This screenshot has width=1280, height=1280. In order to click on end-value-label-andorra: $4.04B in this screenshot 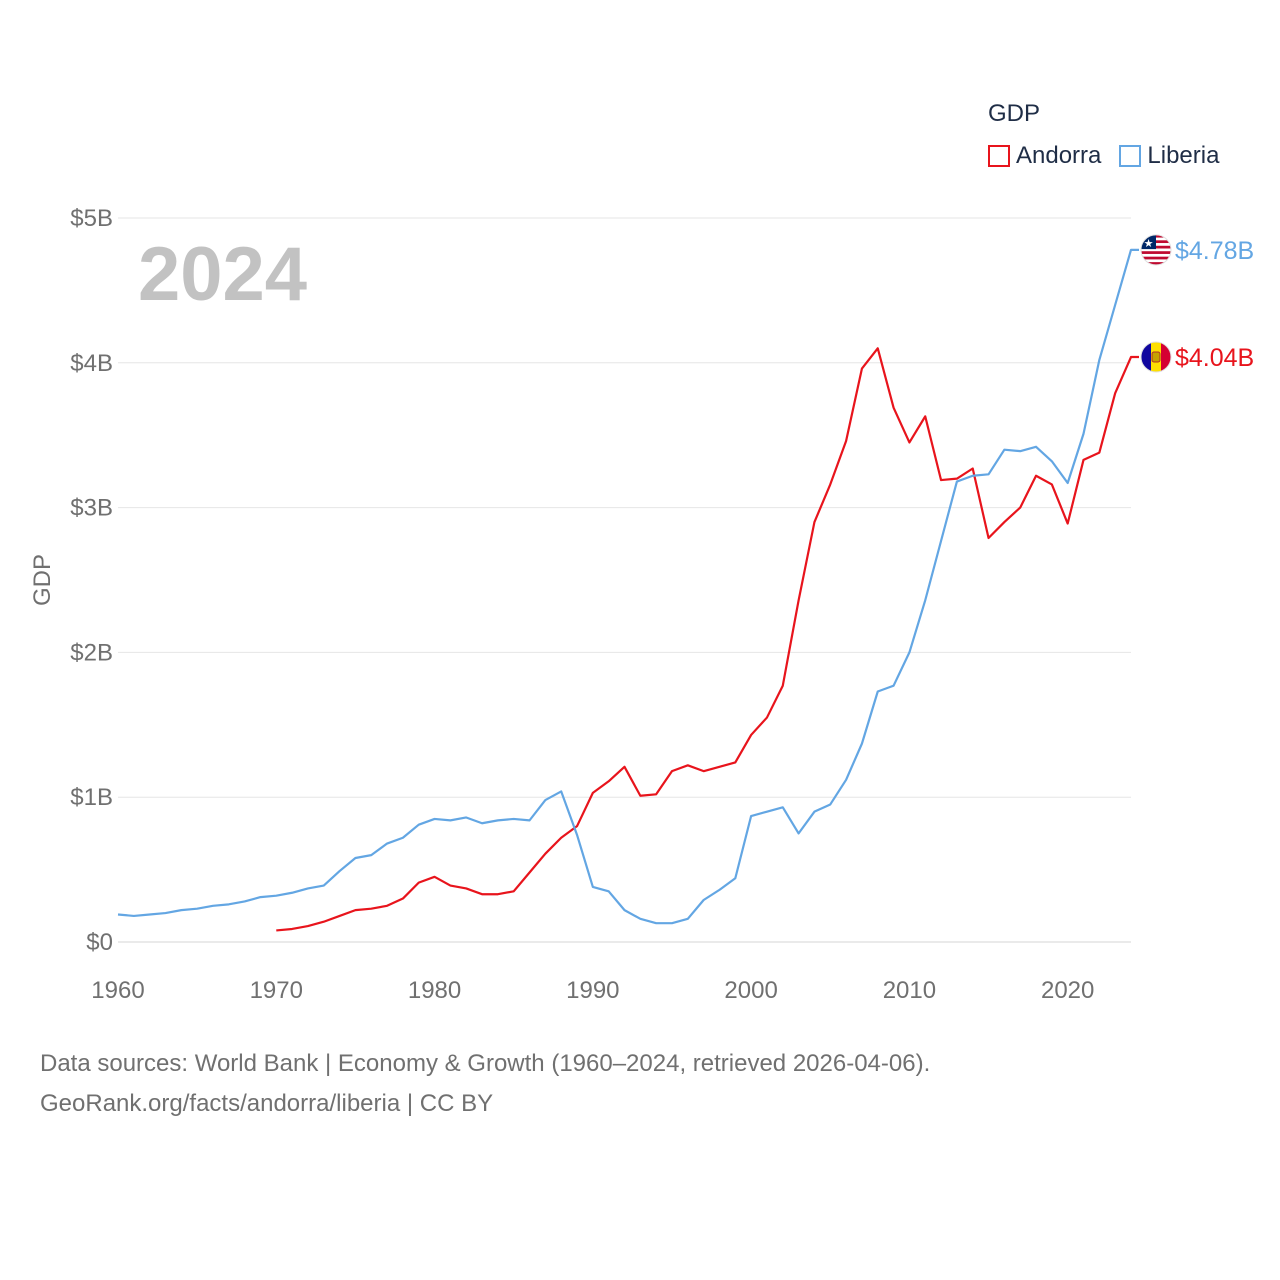, I will do `click(1214, 358)`.